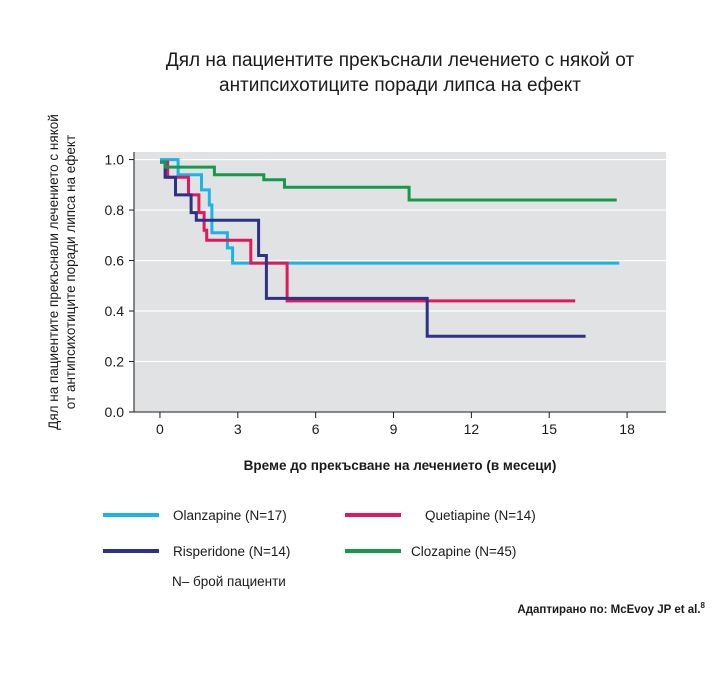 This screenshot has width=725, height=674. I want to click on y-tick-label: 0.4, so click(115, 311).